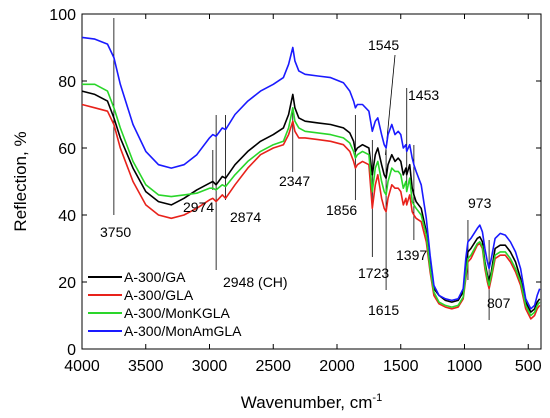  Describe the element at coordinates (67, 216) in the screenshot. I see `y-tick-label: 40` at that location.